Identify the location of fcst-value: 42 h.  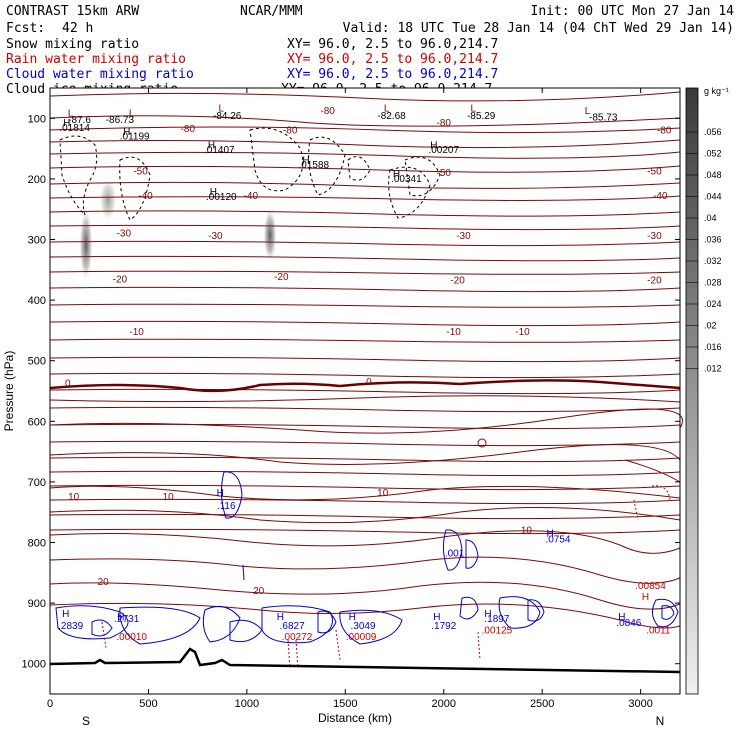
(77, 28).